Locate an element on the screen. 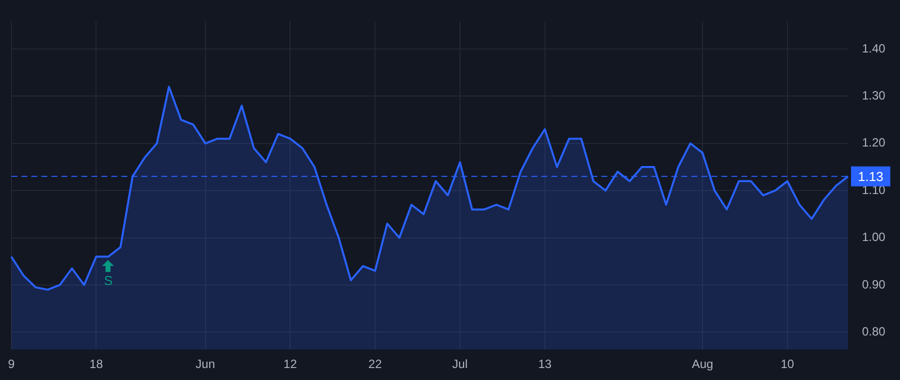 This screenshot has width=900, height=380. x-tick-label: 18 is located at coordinates (97, 364).